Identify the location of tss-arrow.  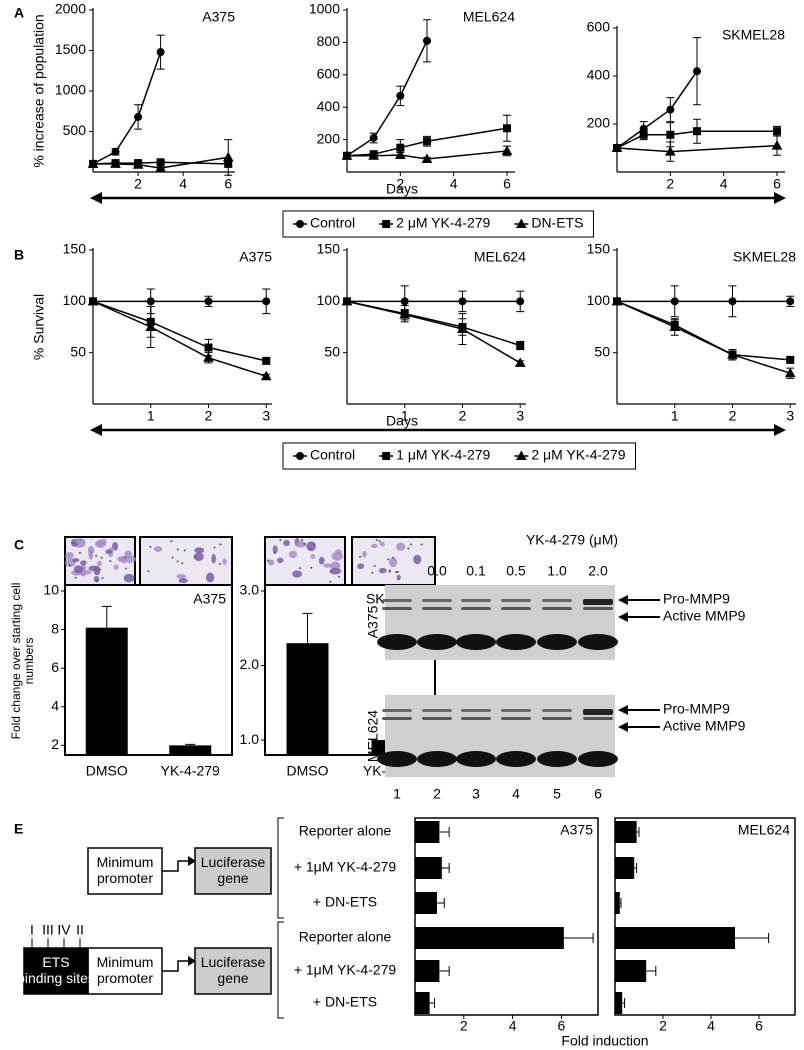
(176, 866).